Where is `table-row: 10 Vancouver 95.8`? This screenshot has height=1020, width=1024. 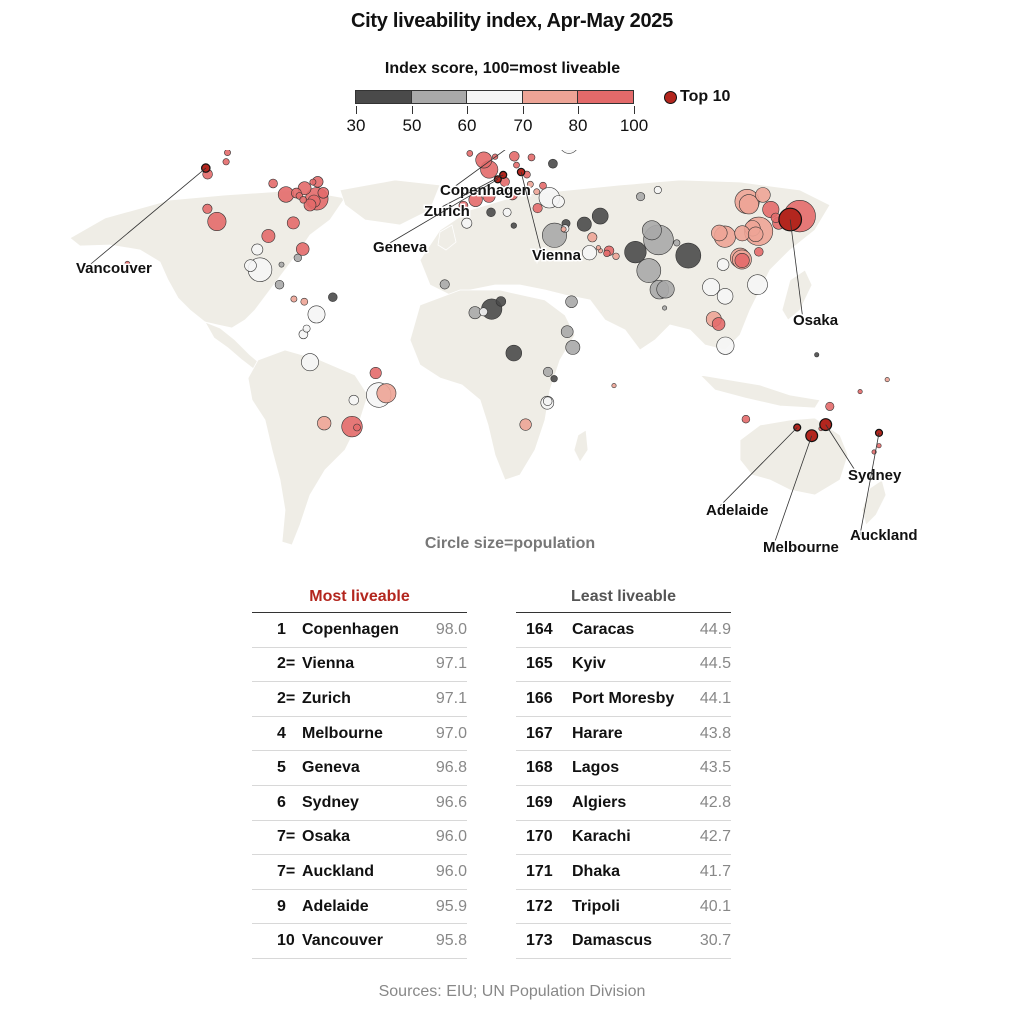 table-row: 10 Vancouver 95.8 is located at coordinates (359, 941).